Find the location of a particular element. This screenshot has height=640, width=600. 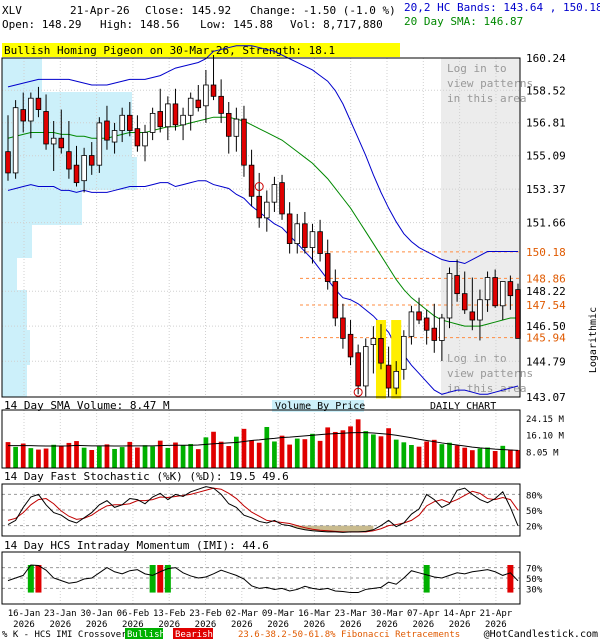

login-text-top: view patterns is located at coordinates (490, 83).